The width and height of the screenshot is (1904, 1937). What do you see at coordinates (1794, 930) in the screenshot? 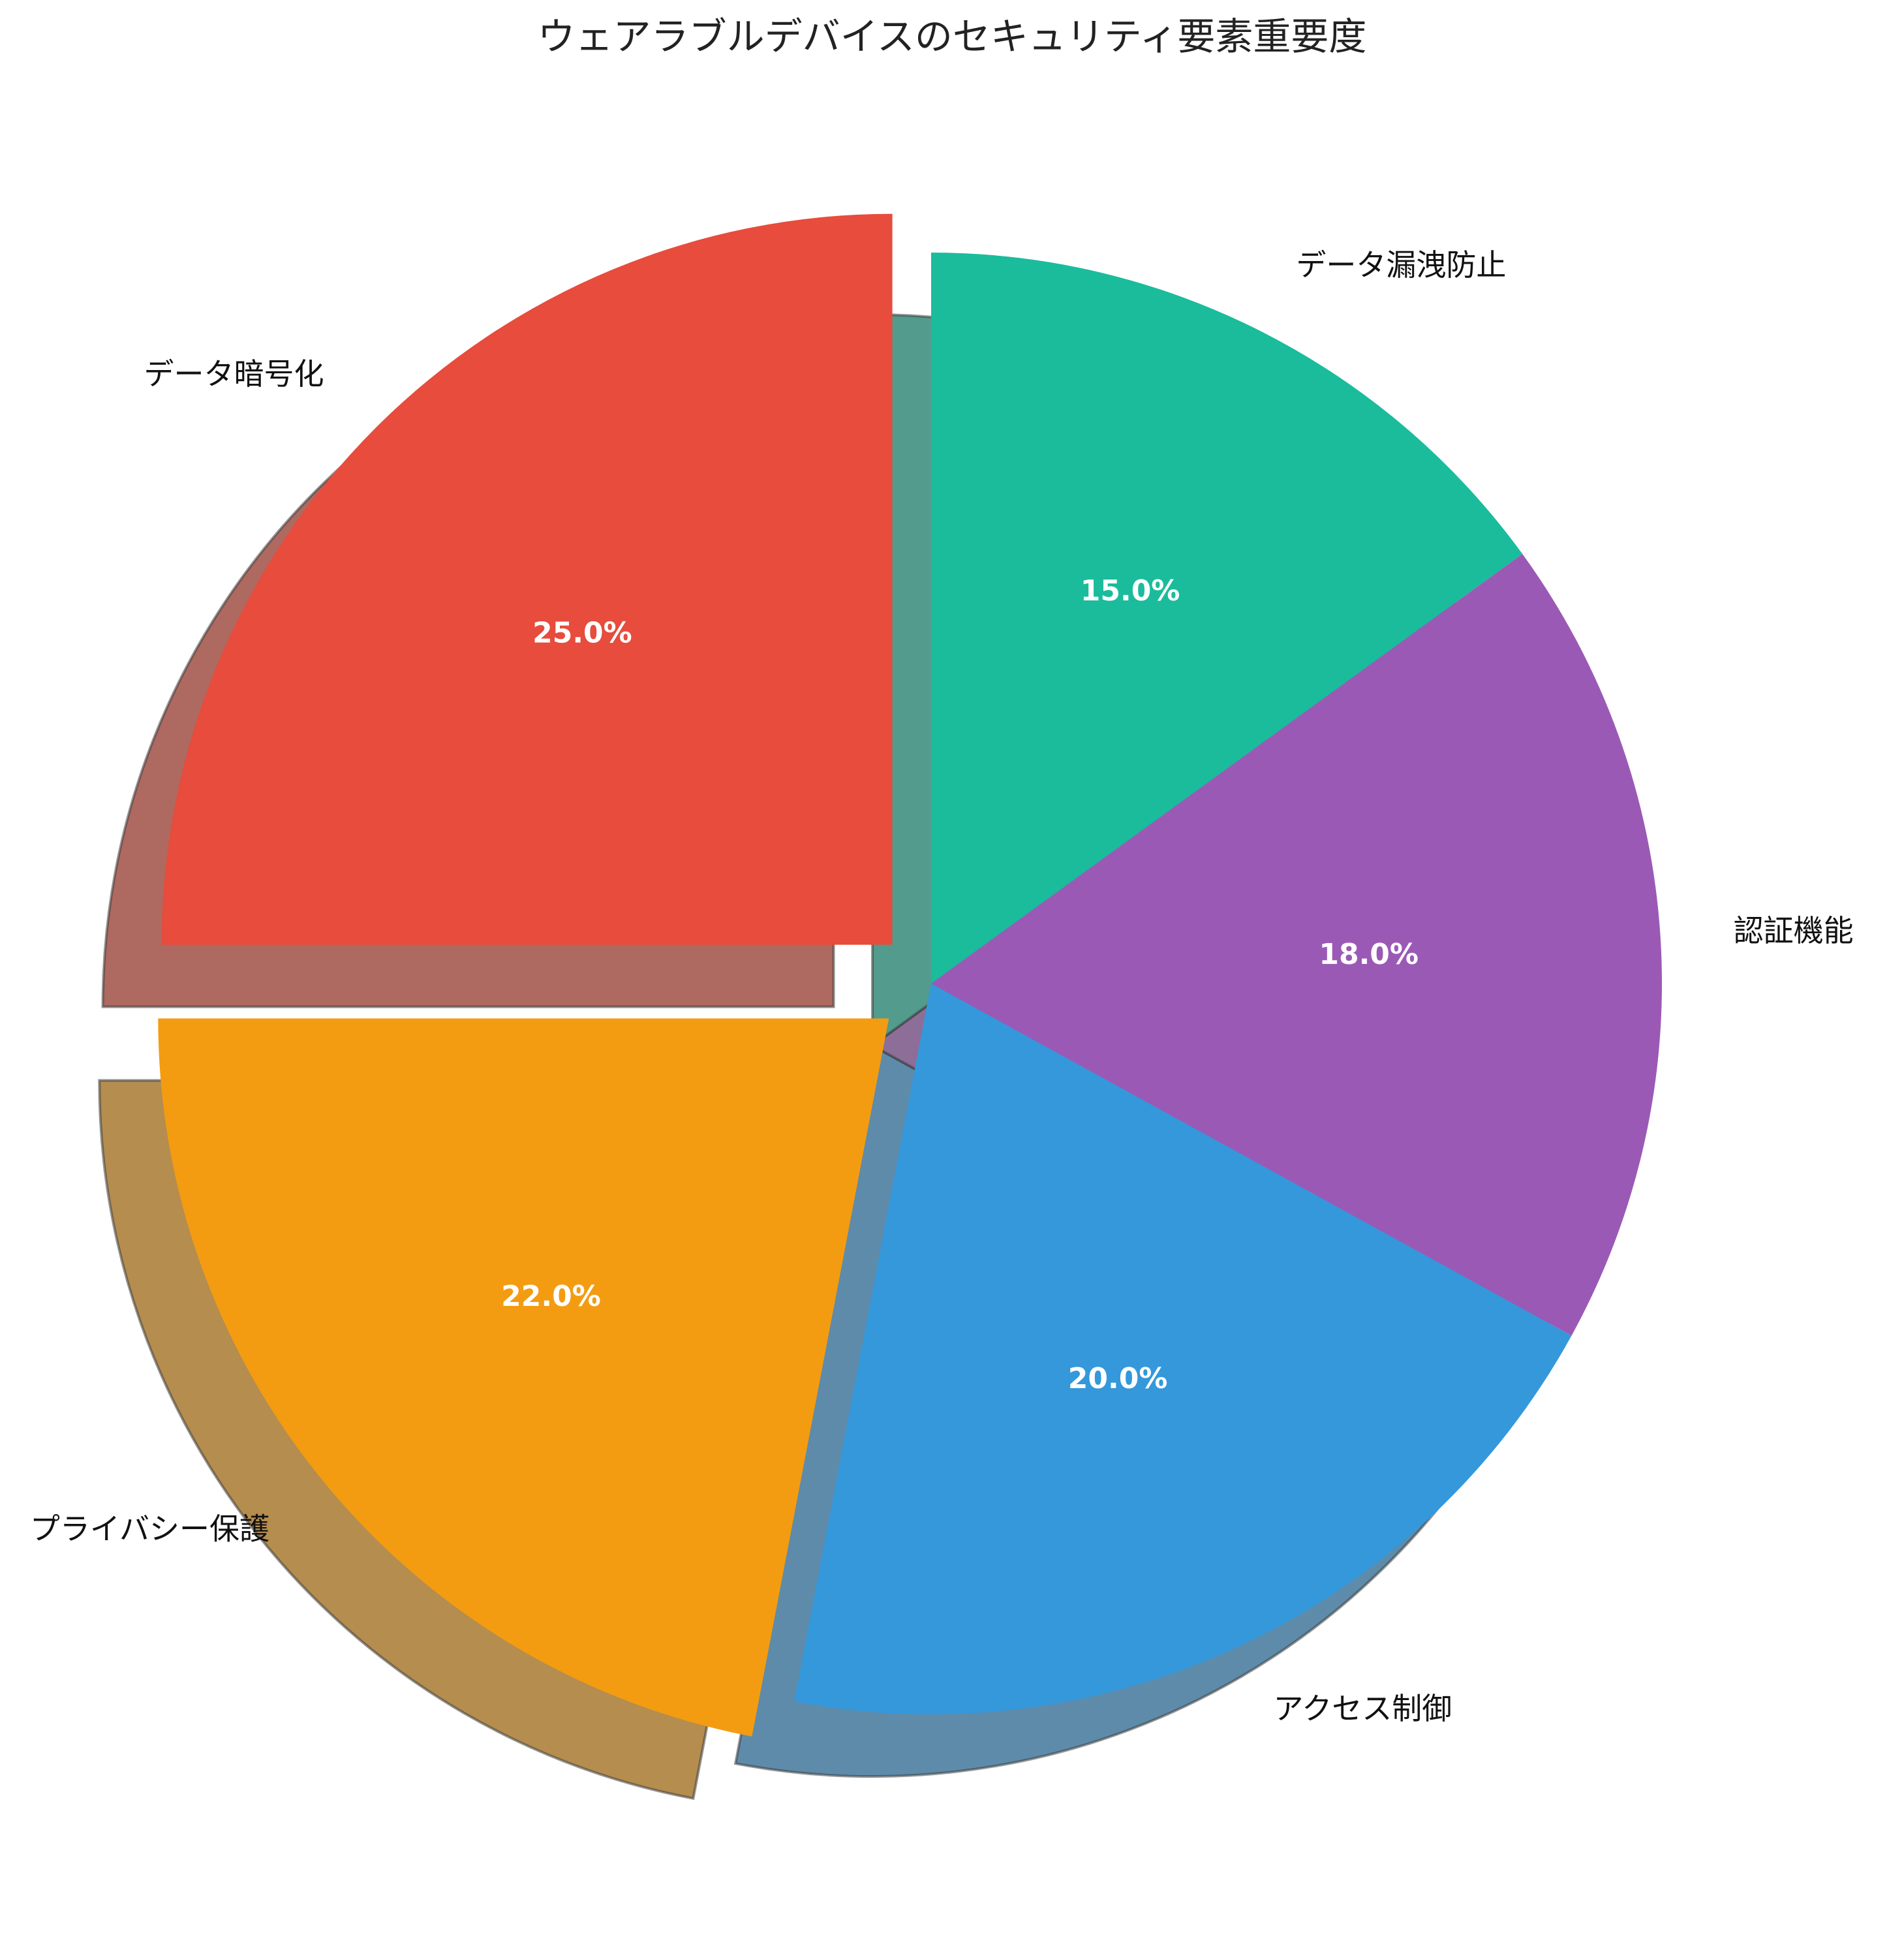
I see `slice-4-category-label: 認証機能` at bounding box center [1794, 930].